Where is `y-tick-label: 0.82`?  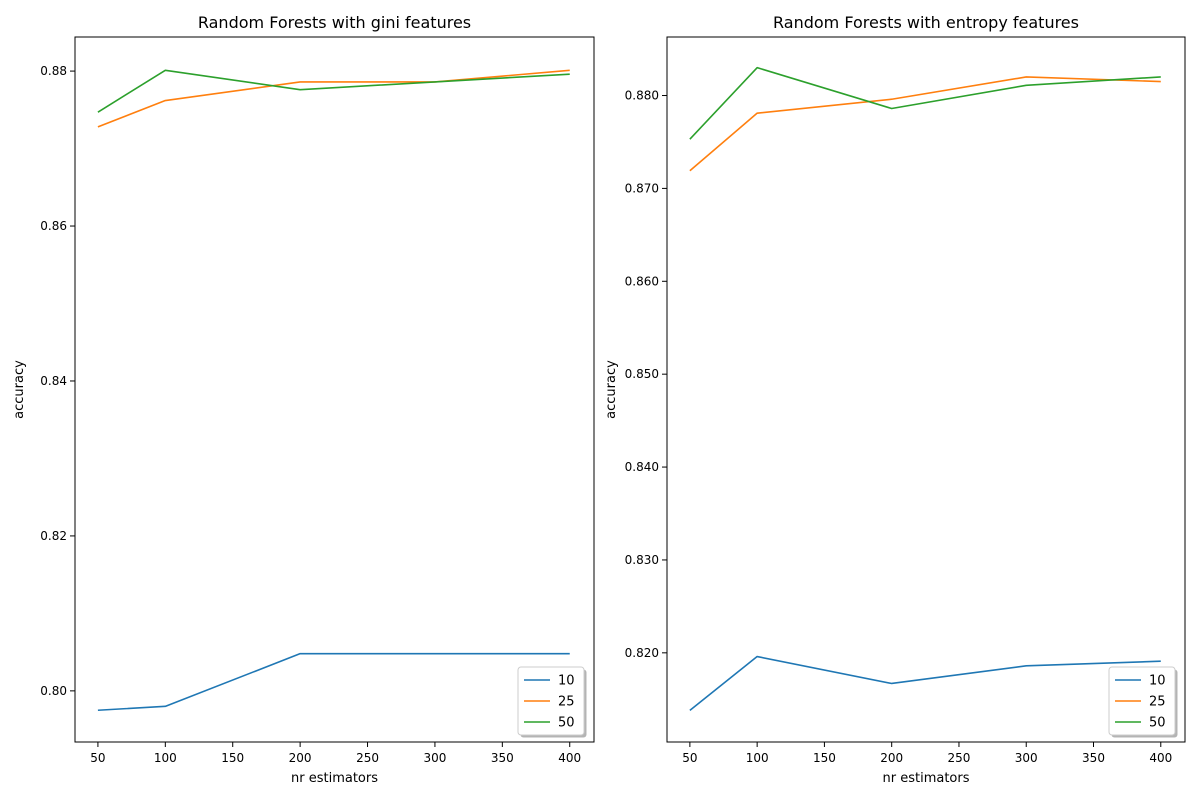
y-tick-label: 0.82 is located at coordinates (53, 536).